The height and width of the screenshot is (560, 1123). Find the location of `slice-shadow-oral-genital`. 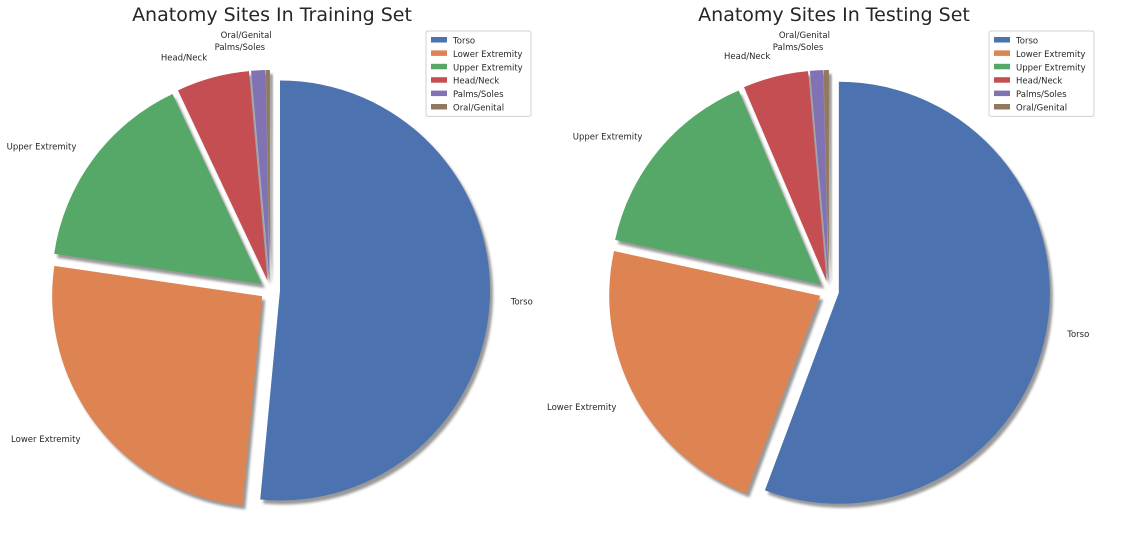

slice-shadow-oral-genital is located at coordinates (270, 179).